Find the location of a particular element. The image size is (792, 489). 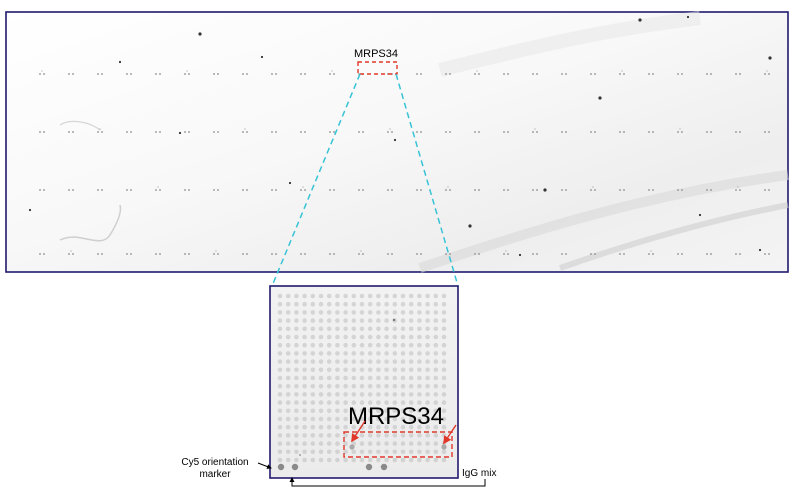

slide-speck is located at coordinates (770, 58).